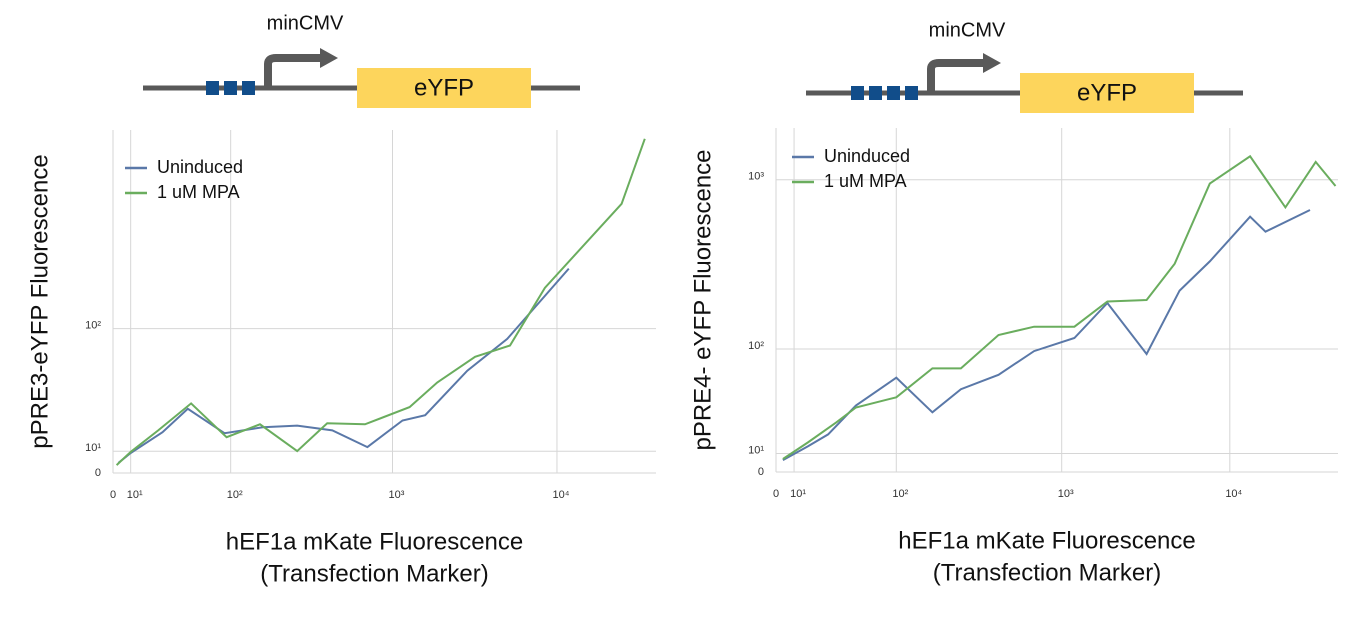 This screenshot has width=1350, height=624. I want to click on y-axis-label: pPRE3-eYFP Fluorescence, so click(39, 301).